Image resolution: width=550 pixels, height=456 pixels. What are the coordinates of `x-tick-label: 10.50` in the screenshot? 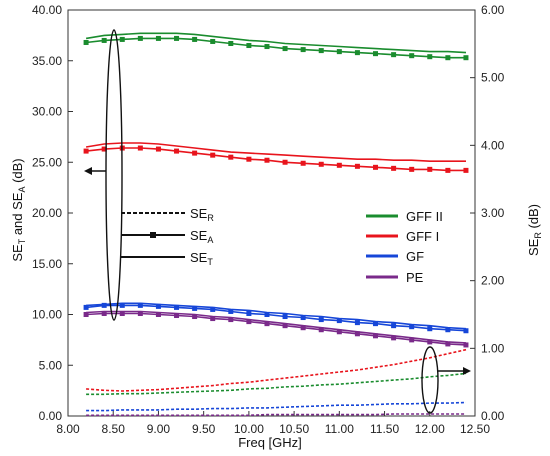 It's located at (294, 429).